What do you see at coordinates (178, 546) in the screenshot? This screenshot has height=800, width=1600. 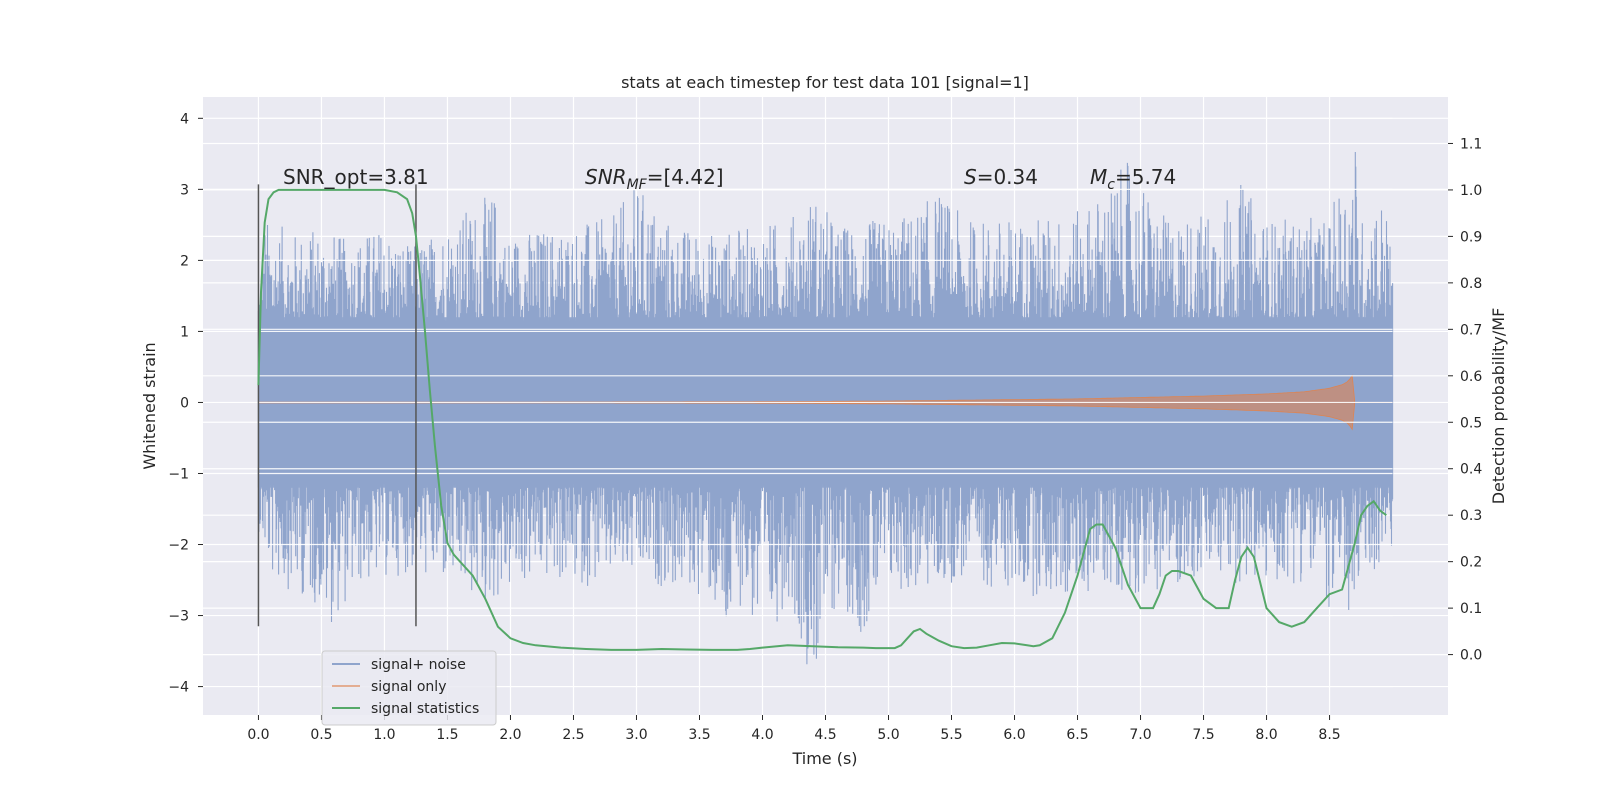 I see `y-tick-label: −2` at bounding box center [178, 546].